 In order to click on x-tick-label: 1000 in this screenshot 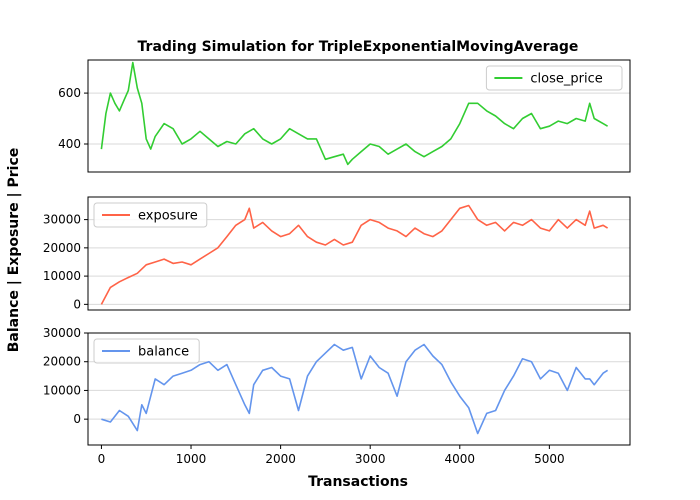, I will do `click(191, 459)`.